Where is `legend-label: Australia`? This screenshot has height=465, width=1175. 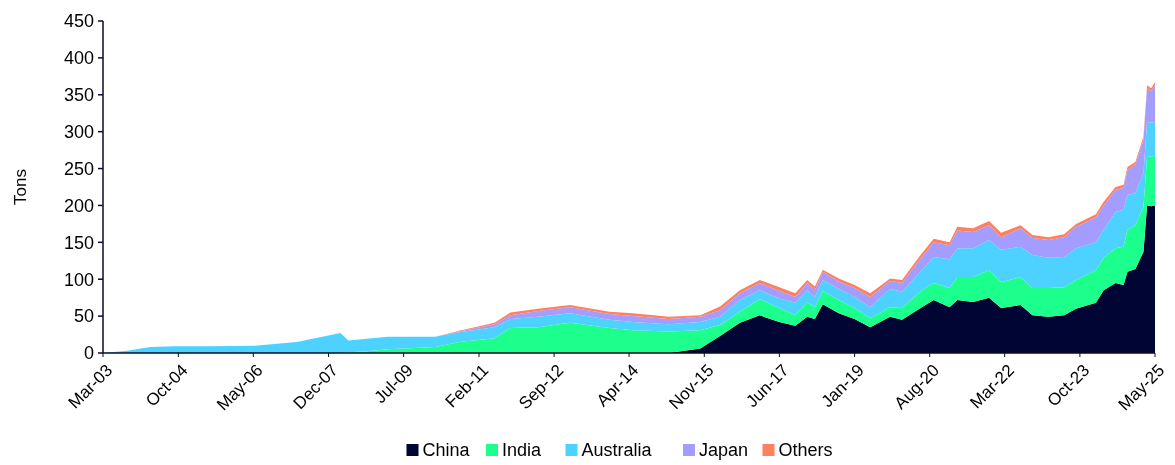 legend-label: Australia is located at coordinates (617, 450).